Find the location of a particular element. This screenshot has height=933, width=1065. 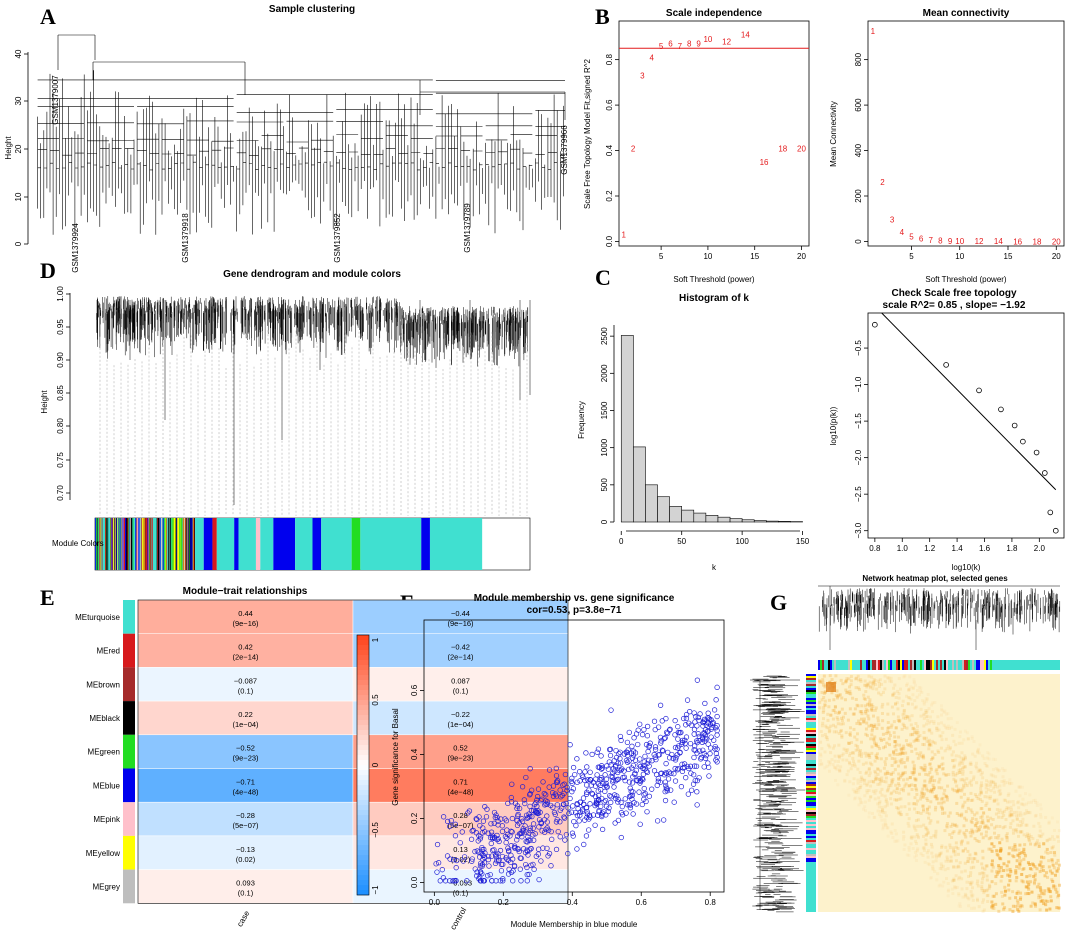

panel-e-cell-MEgrey-control is located at coordinates (460, 886).